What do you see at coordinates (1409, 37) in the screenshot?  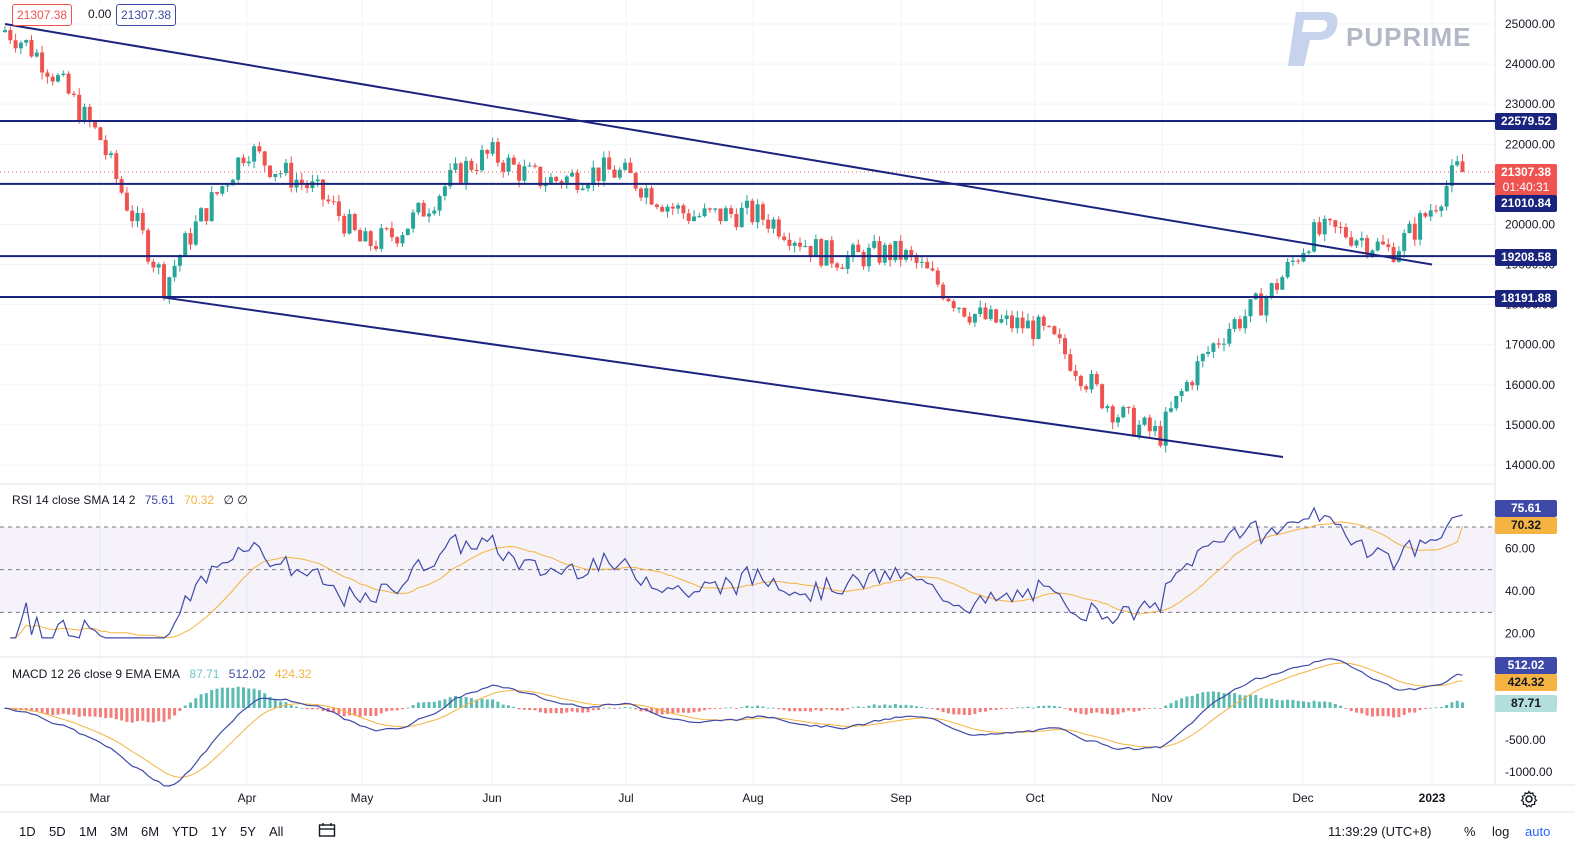 I see `brand-logo-text: PUPRIME` at bounding box center [1409, 37].